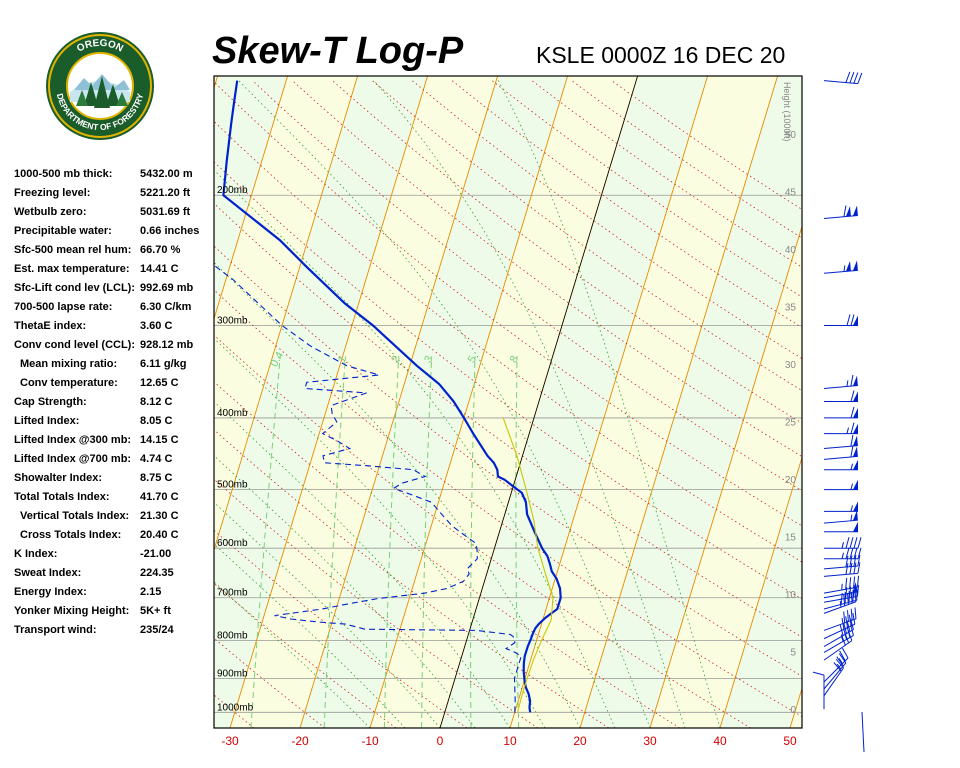  What do you see at coordinates (50, 402) in the screenshot?
I see `stat-label: Cap Strength:` at bounding box center [50, 402].